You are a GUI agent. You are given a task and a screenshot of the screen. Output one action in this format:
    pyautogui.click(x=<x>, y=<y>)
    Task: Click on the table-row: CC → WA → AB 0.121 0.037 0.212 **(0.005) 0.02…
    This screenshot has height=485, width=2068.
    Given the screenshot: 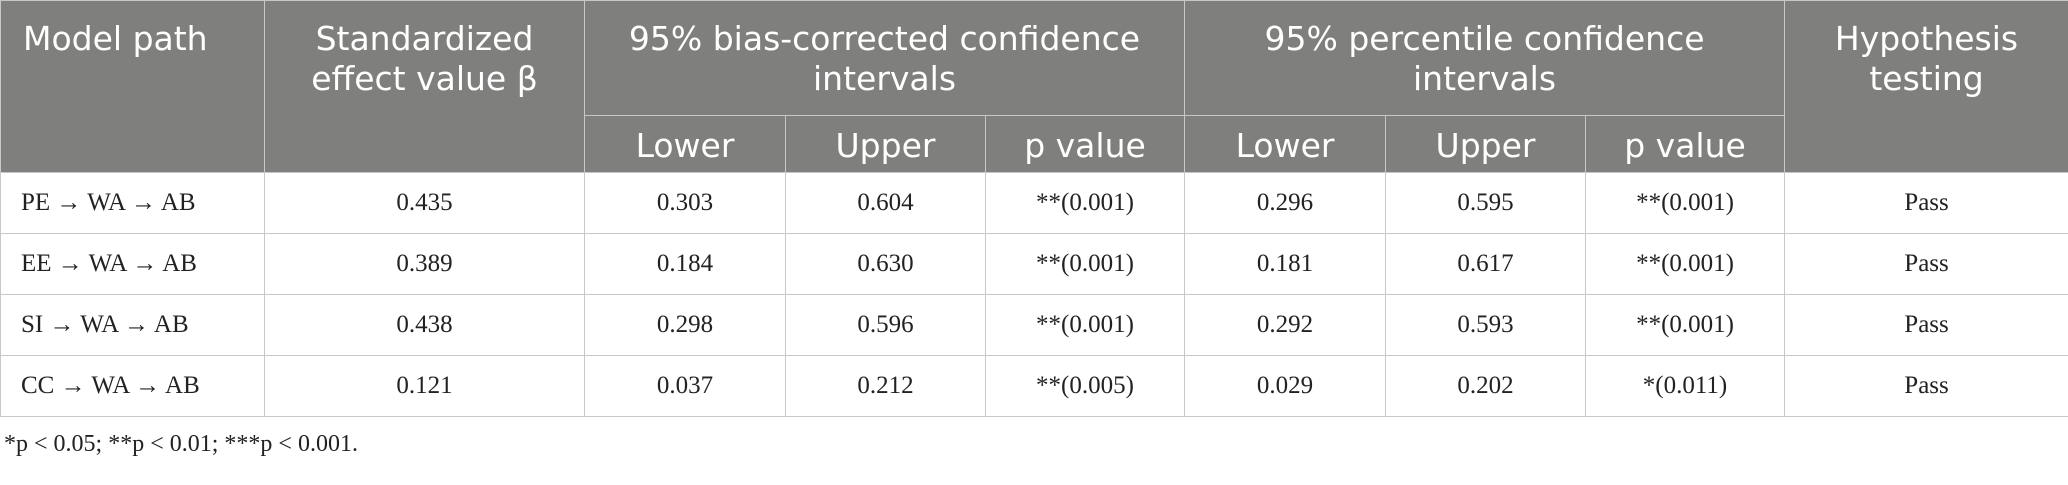 What is the action you would take?
    pyautogui.click(x=1034, y=386)
    